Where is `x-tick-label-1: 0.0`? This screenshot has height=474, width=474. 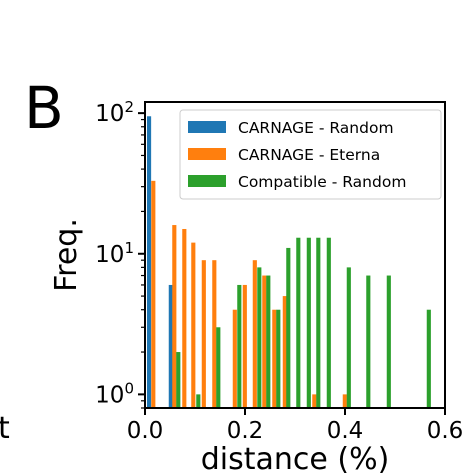 x-tick-label-1: 0.0 is located at coordinates (145, 431).